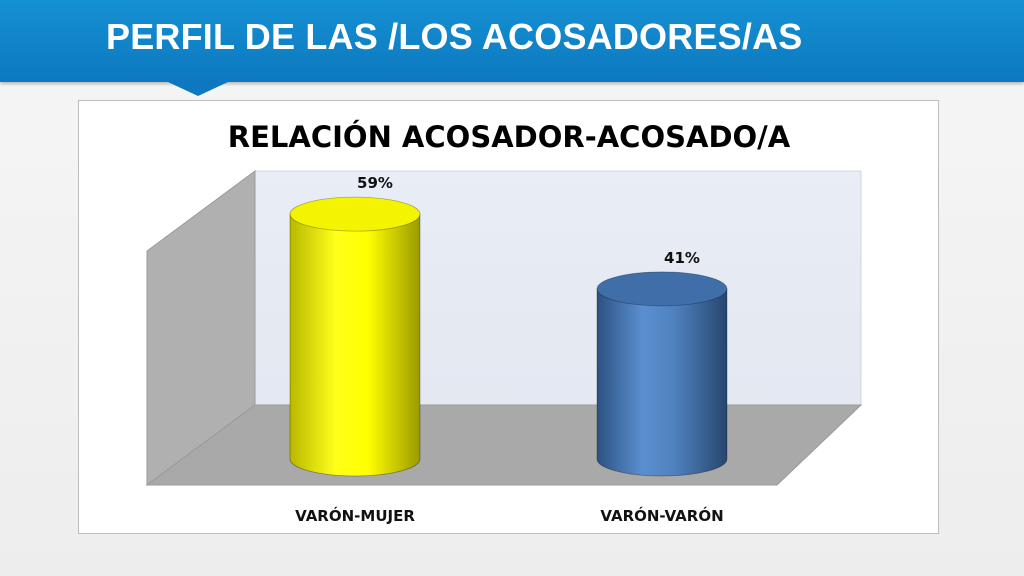 The width and height of the screenshot is (1024, 576). I want to click on category-label-var-n-var-n: VARÓN-VARÓN, so click(661, 515).